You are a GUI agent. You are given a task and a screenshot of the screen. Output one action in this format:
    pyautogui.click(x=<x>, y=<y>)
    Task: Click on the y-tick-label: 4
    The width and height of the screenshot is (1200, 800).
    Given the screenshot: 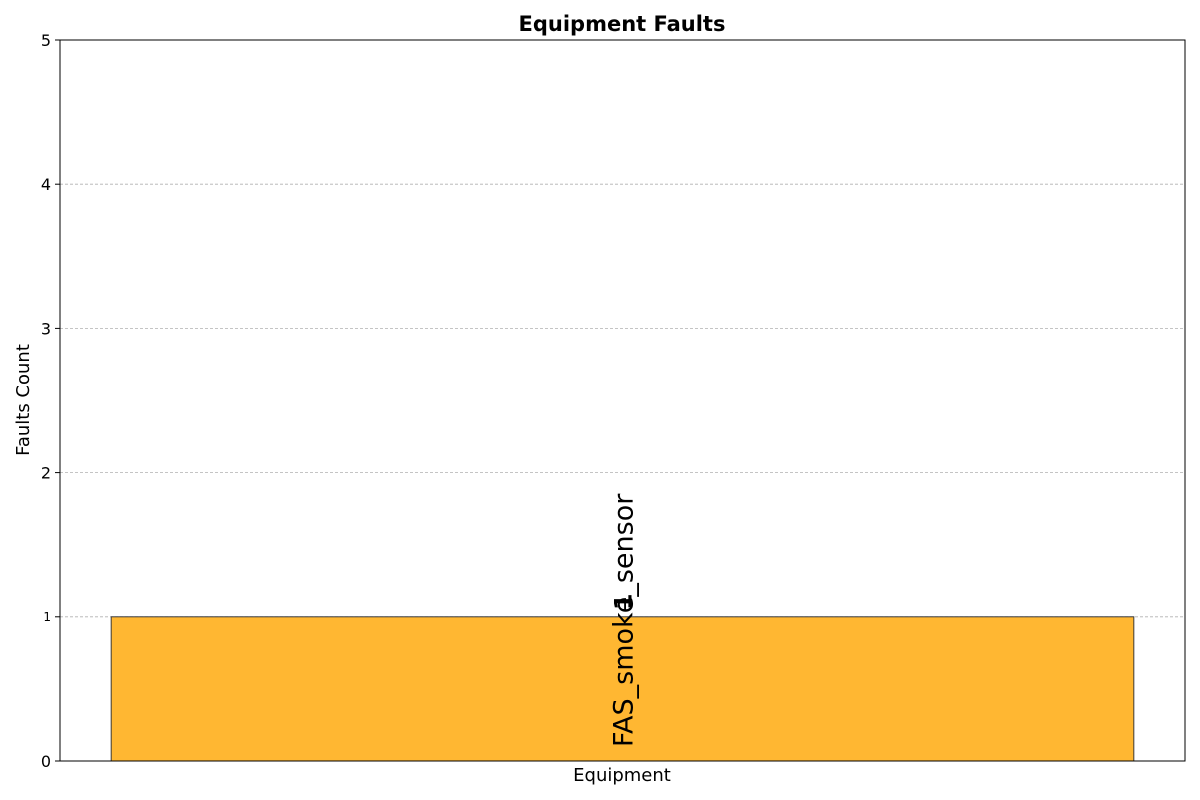 What is the action you would take?
    pyautogui.click(x=46, y=184)
    